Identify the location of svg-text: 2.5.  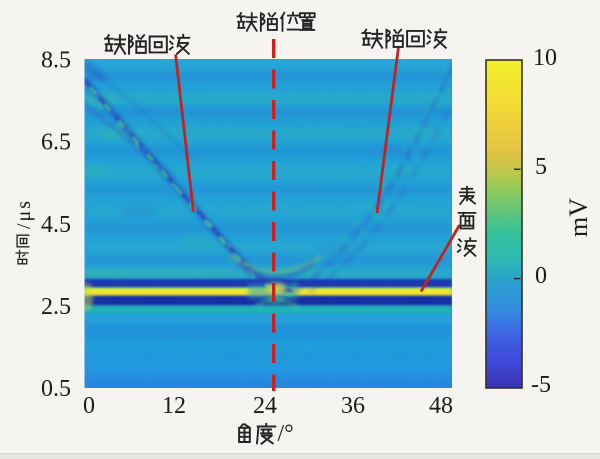
(56, 307).